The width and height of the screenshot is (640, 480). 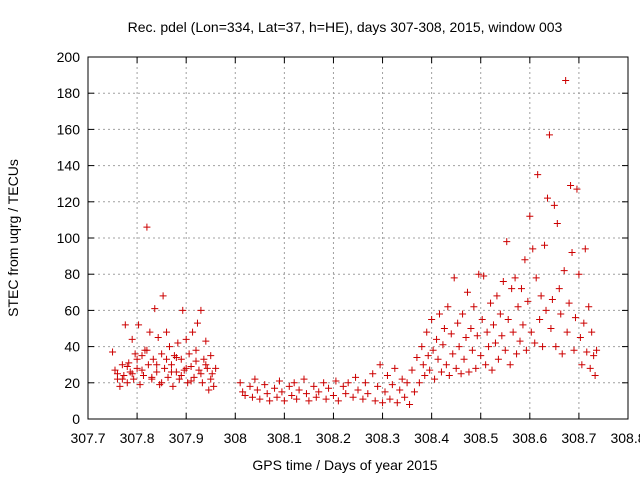 What do you see at coordinates (69, 93) in the screenshot?
I see `y-tick-label: 180` at bounding box center [69, 93].